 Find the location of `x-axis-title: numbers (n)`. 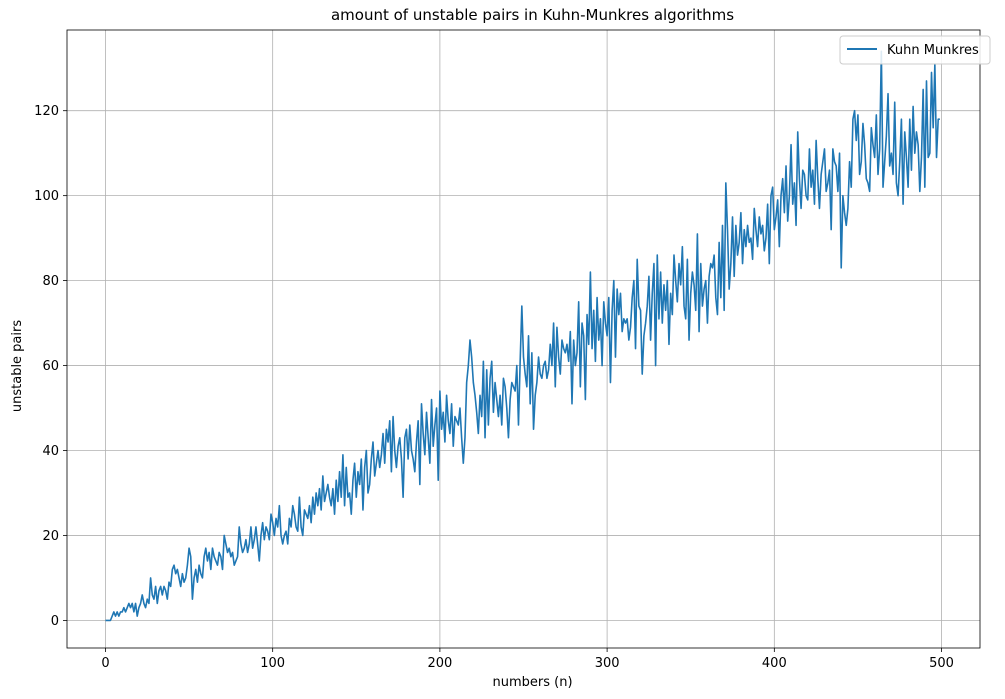

x-axis-title: numbers (n) is located at coordinates (532, 682).